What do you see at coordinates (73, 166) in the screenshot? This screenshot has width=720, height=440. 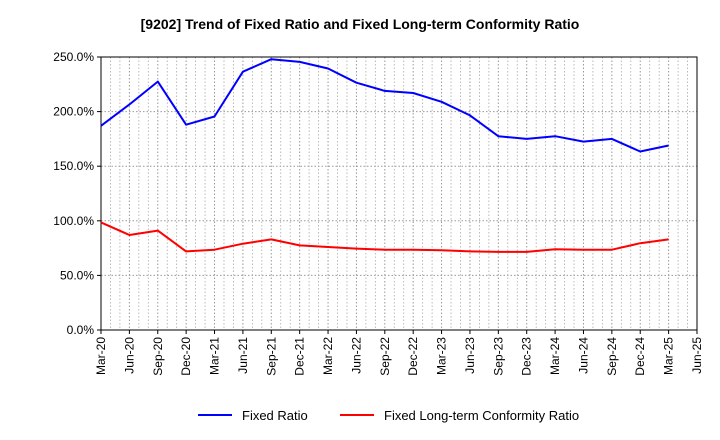 I see `y-tick-label: 150.0%` at bounding box center [73, 166].